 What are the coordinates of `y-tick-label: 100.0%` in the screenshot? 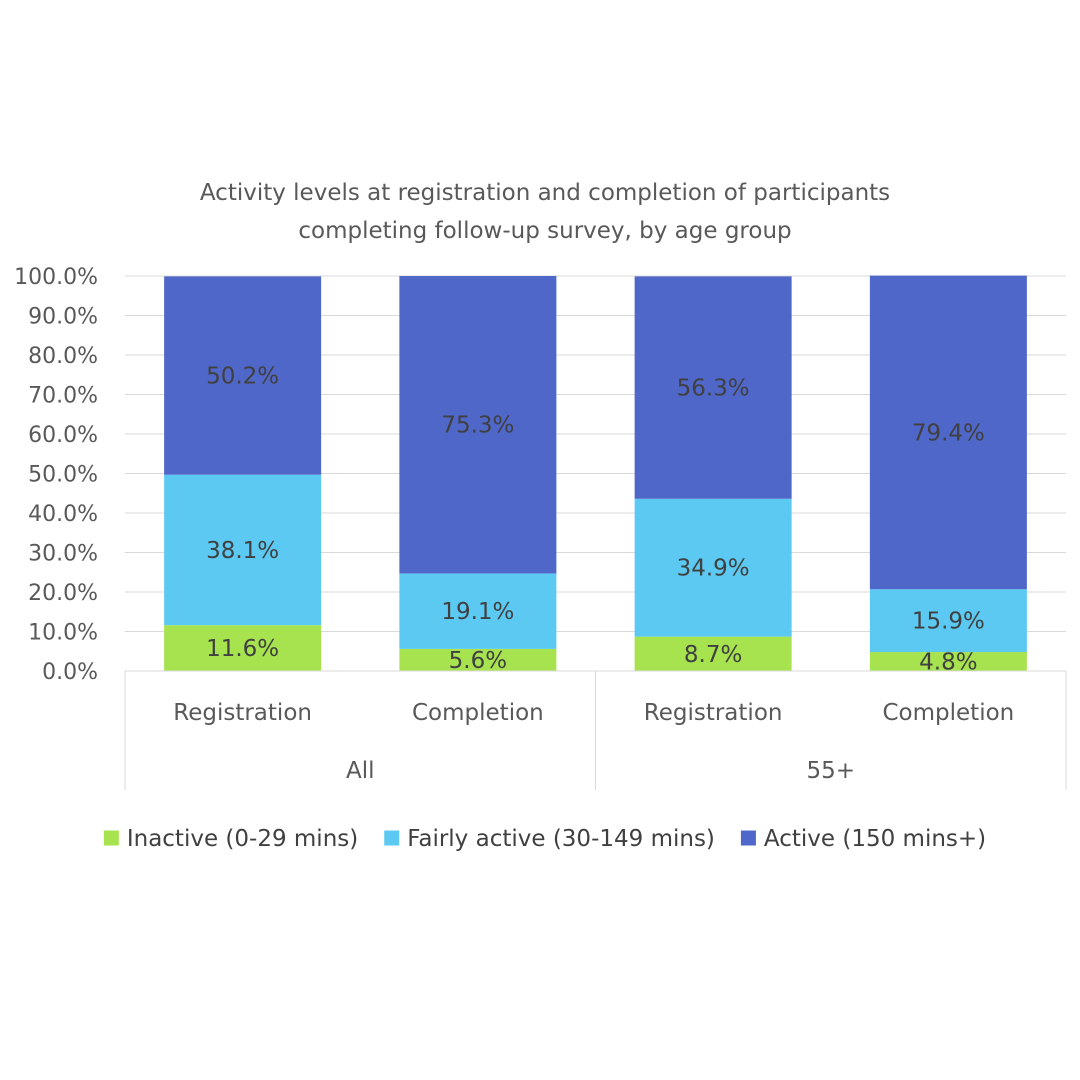 It's located at (56, 277).